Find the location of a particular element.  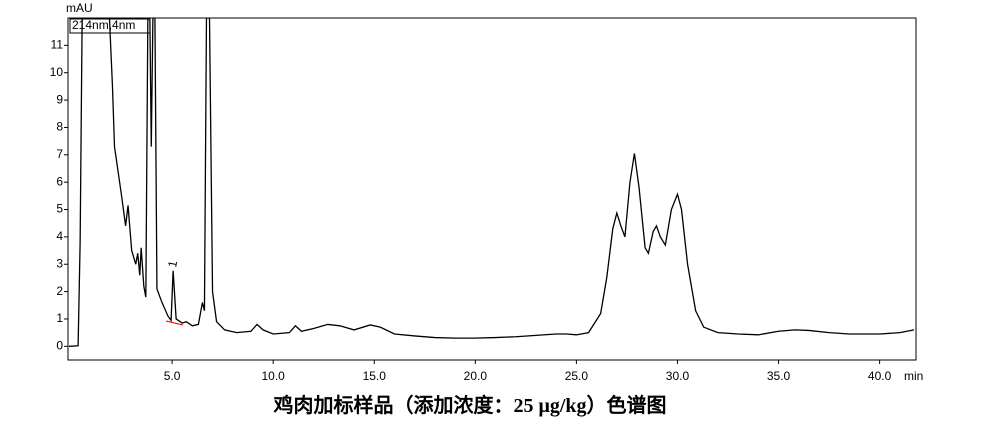

y-tick-label: 0 is located at coordinates (59, 345).